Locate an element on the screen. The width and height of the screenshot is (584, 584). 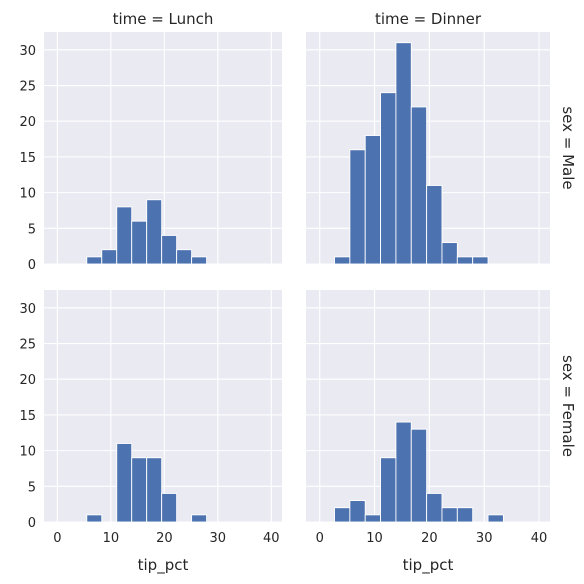
facet-row-title: sex = Female is located at coordinates (568, 406).